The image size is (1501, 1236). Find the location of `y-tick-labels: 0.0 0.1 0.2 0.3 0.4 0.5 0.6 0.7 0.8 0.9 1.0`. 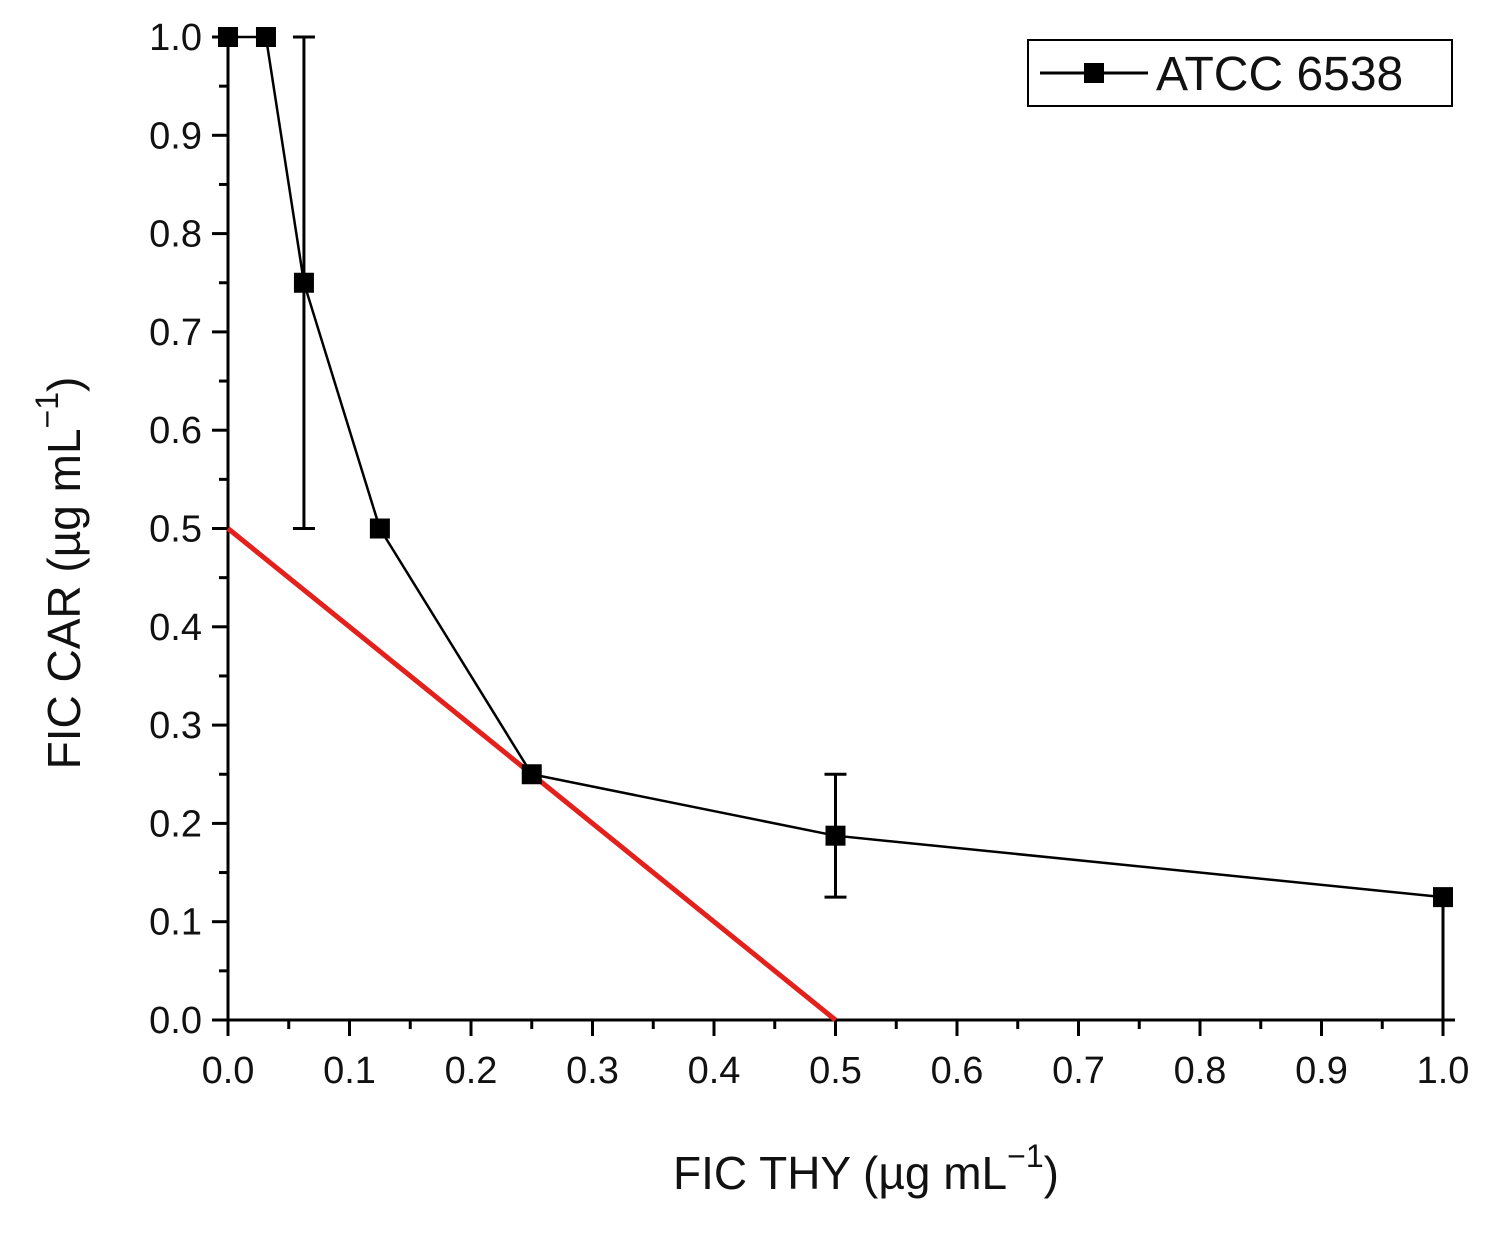

y-tick-labels: 0.0 0.1 0.2 0.3 0.4 0.5 0.6 0.7 0.8 0.9 1.0 is located at coordinates (175, 529).